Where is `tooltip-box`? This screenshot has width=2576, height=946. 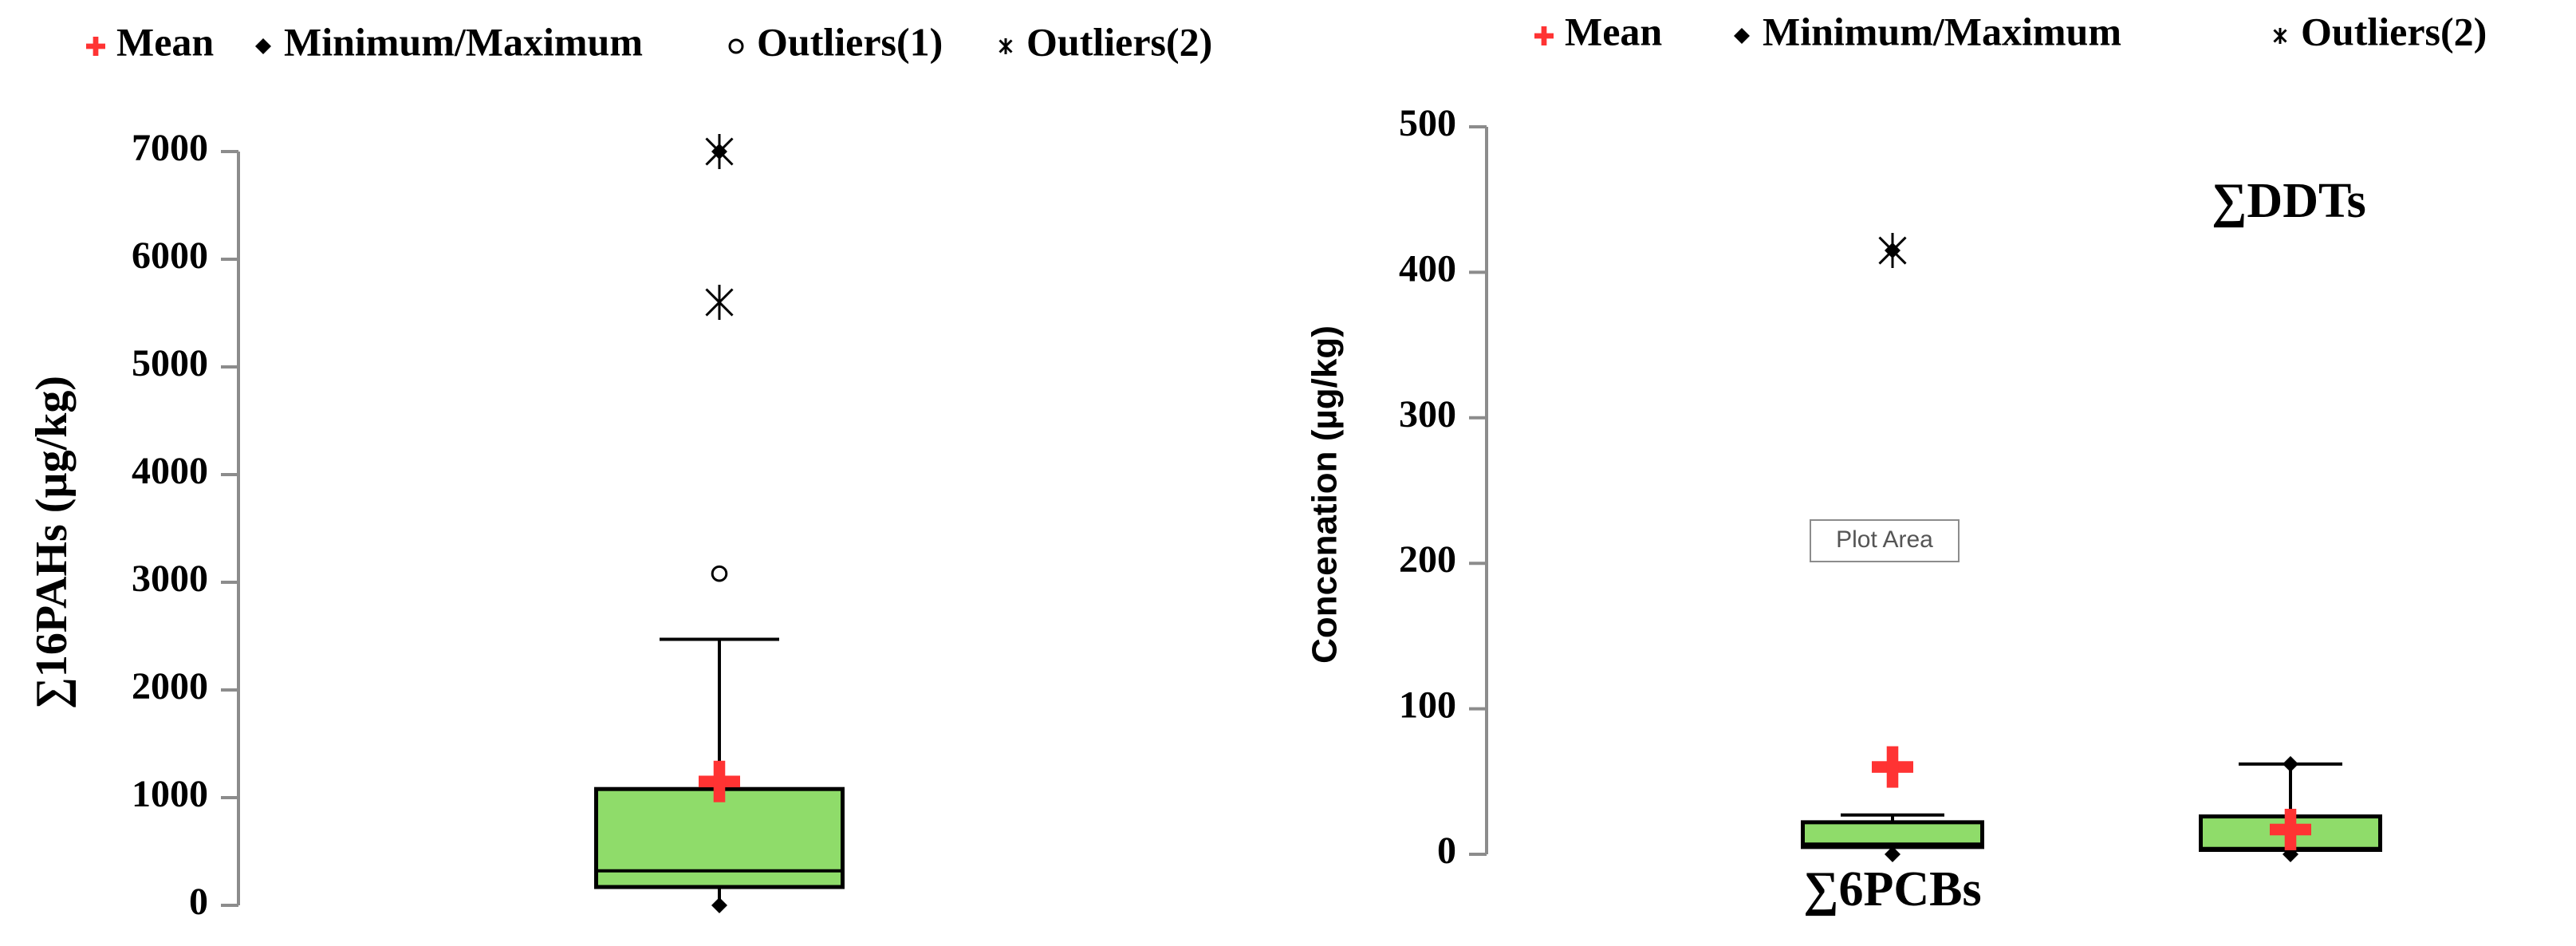
tooltip-box is located at coordinates (1885, 540).